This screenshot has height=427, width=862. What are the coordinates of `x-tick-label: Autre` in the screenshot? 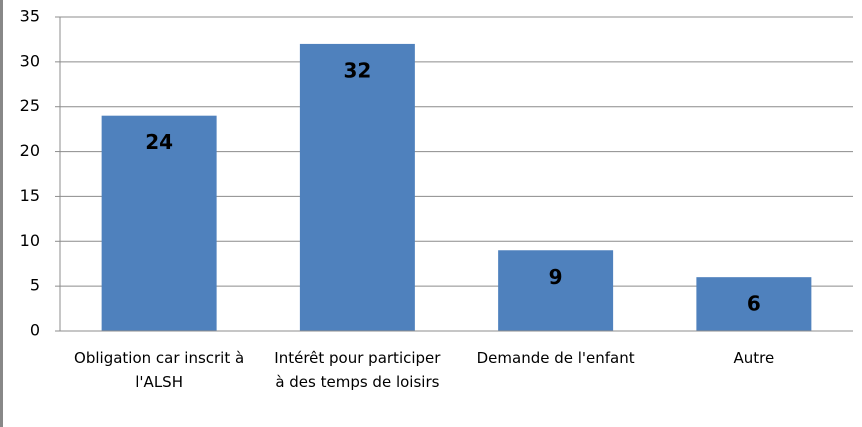 It's located at (754, 358).